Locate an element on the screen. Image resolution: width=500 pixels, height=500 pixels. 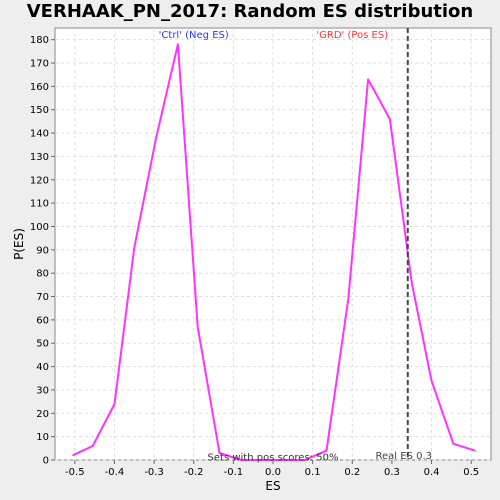
real-es-label: Real ES 0.3 is located at coordinates (404, 456).